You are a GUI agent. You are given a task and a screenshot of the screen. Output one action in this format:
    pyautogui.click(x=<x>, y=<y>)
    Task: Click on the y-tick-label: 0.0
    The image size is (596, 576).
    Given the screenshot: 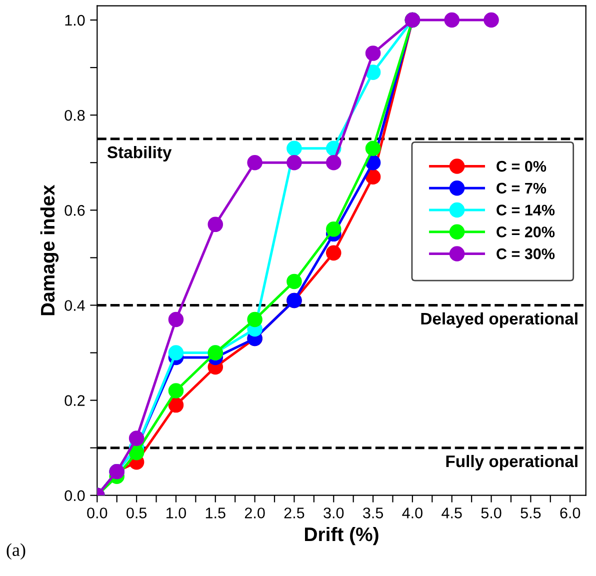 What is the action you would take?
    pyautogui.click(x=74, y=496)
    